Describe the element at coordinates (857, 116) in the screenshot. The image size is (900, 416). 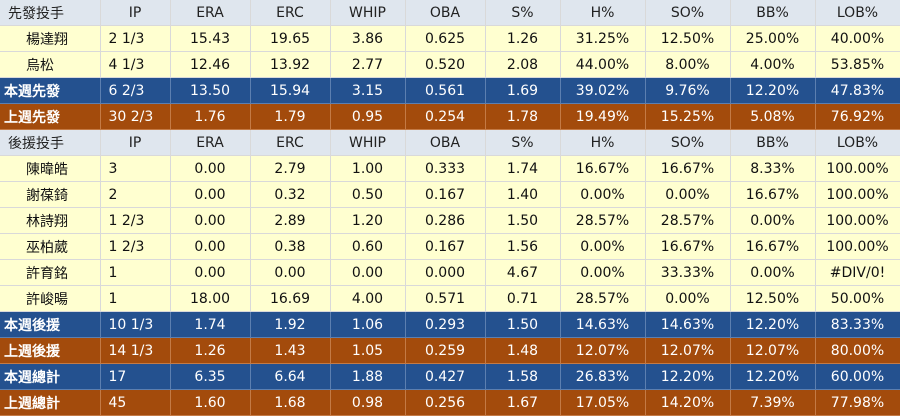
I see `cell-lob-pct: 76.92%` at that location.